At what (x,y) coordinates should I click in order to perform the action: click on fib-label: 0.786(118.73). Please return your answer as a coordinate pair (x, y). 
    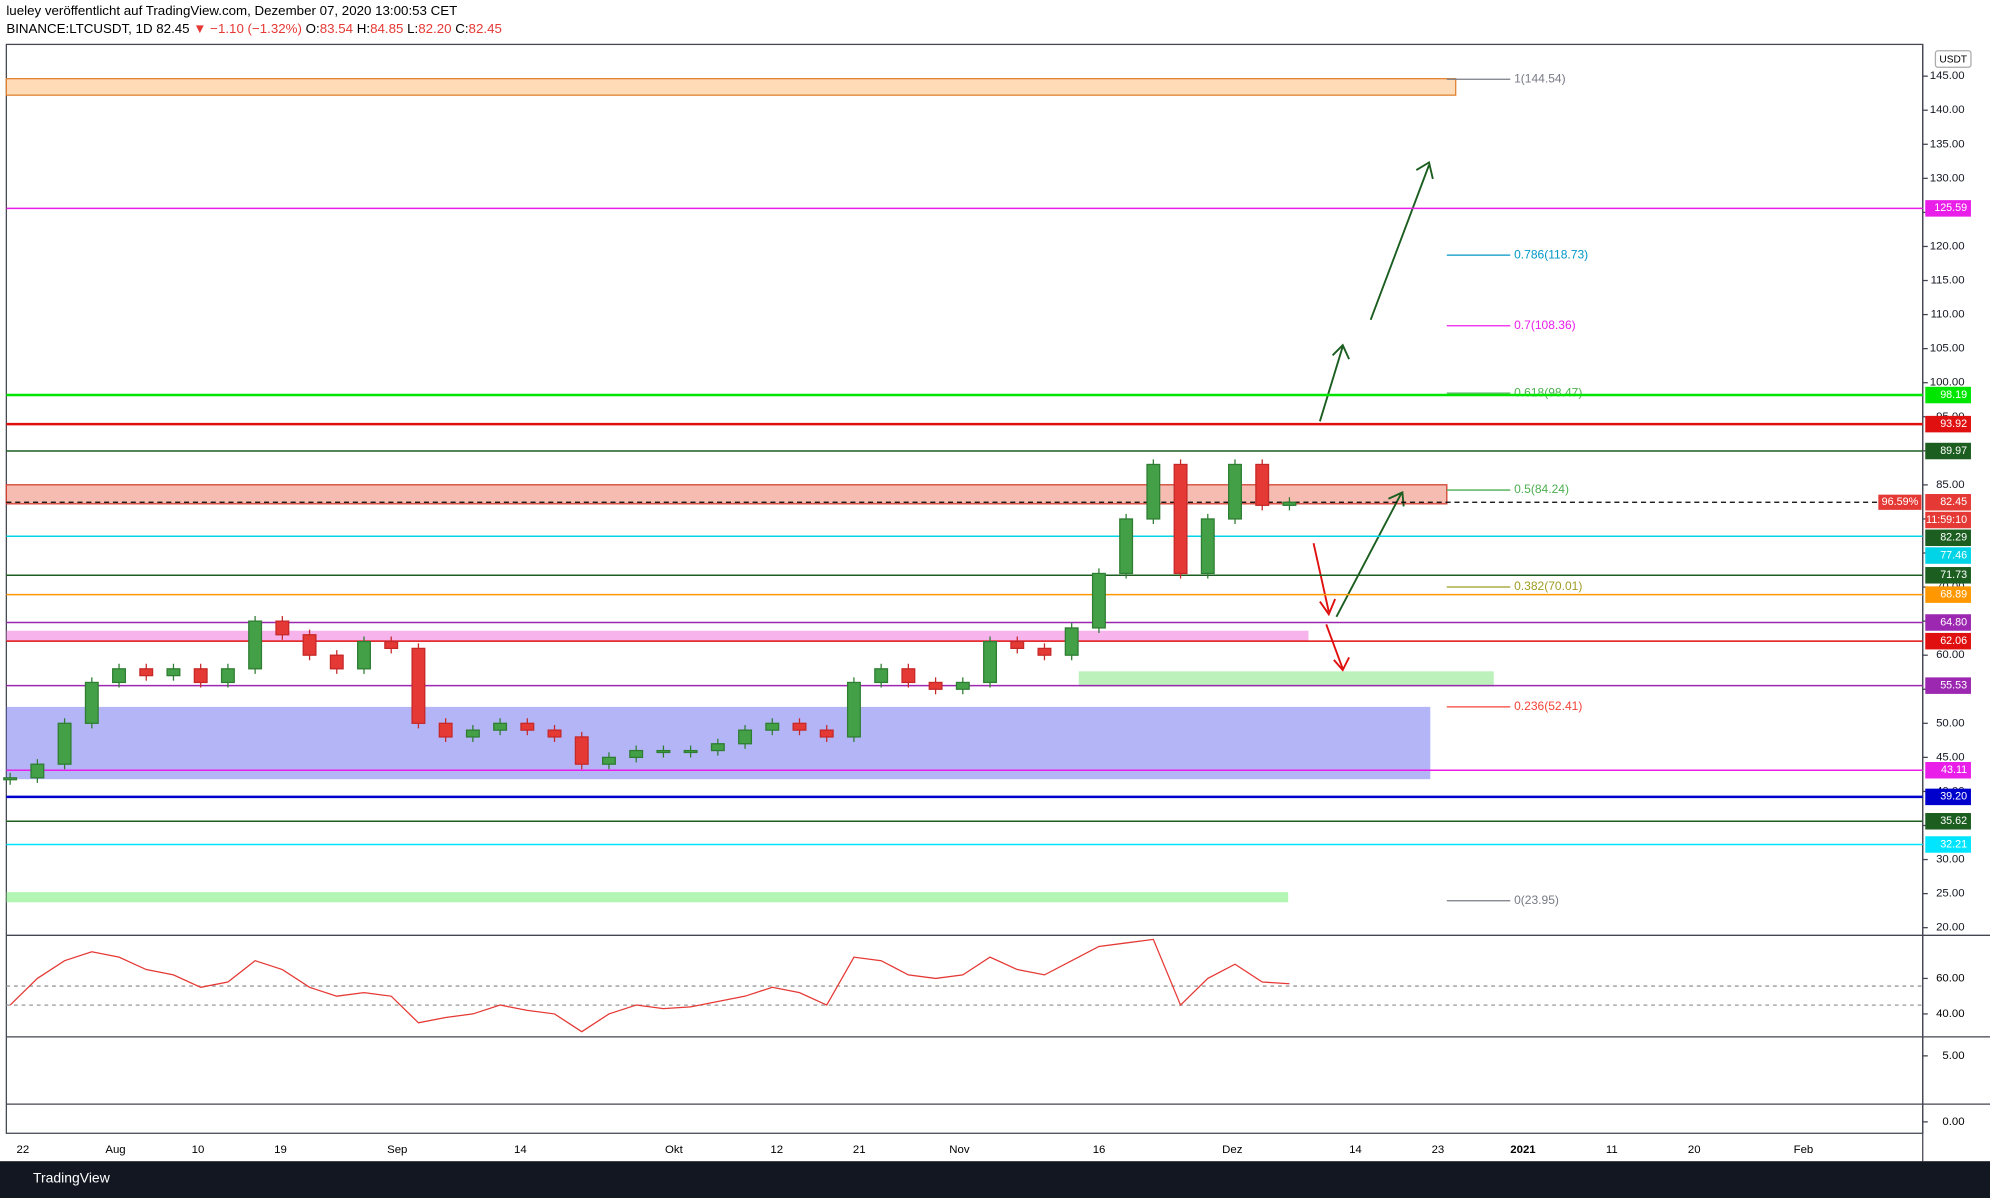
    Looking at the image, I should click on (1551, 254).